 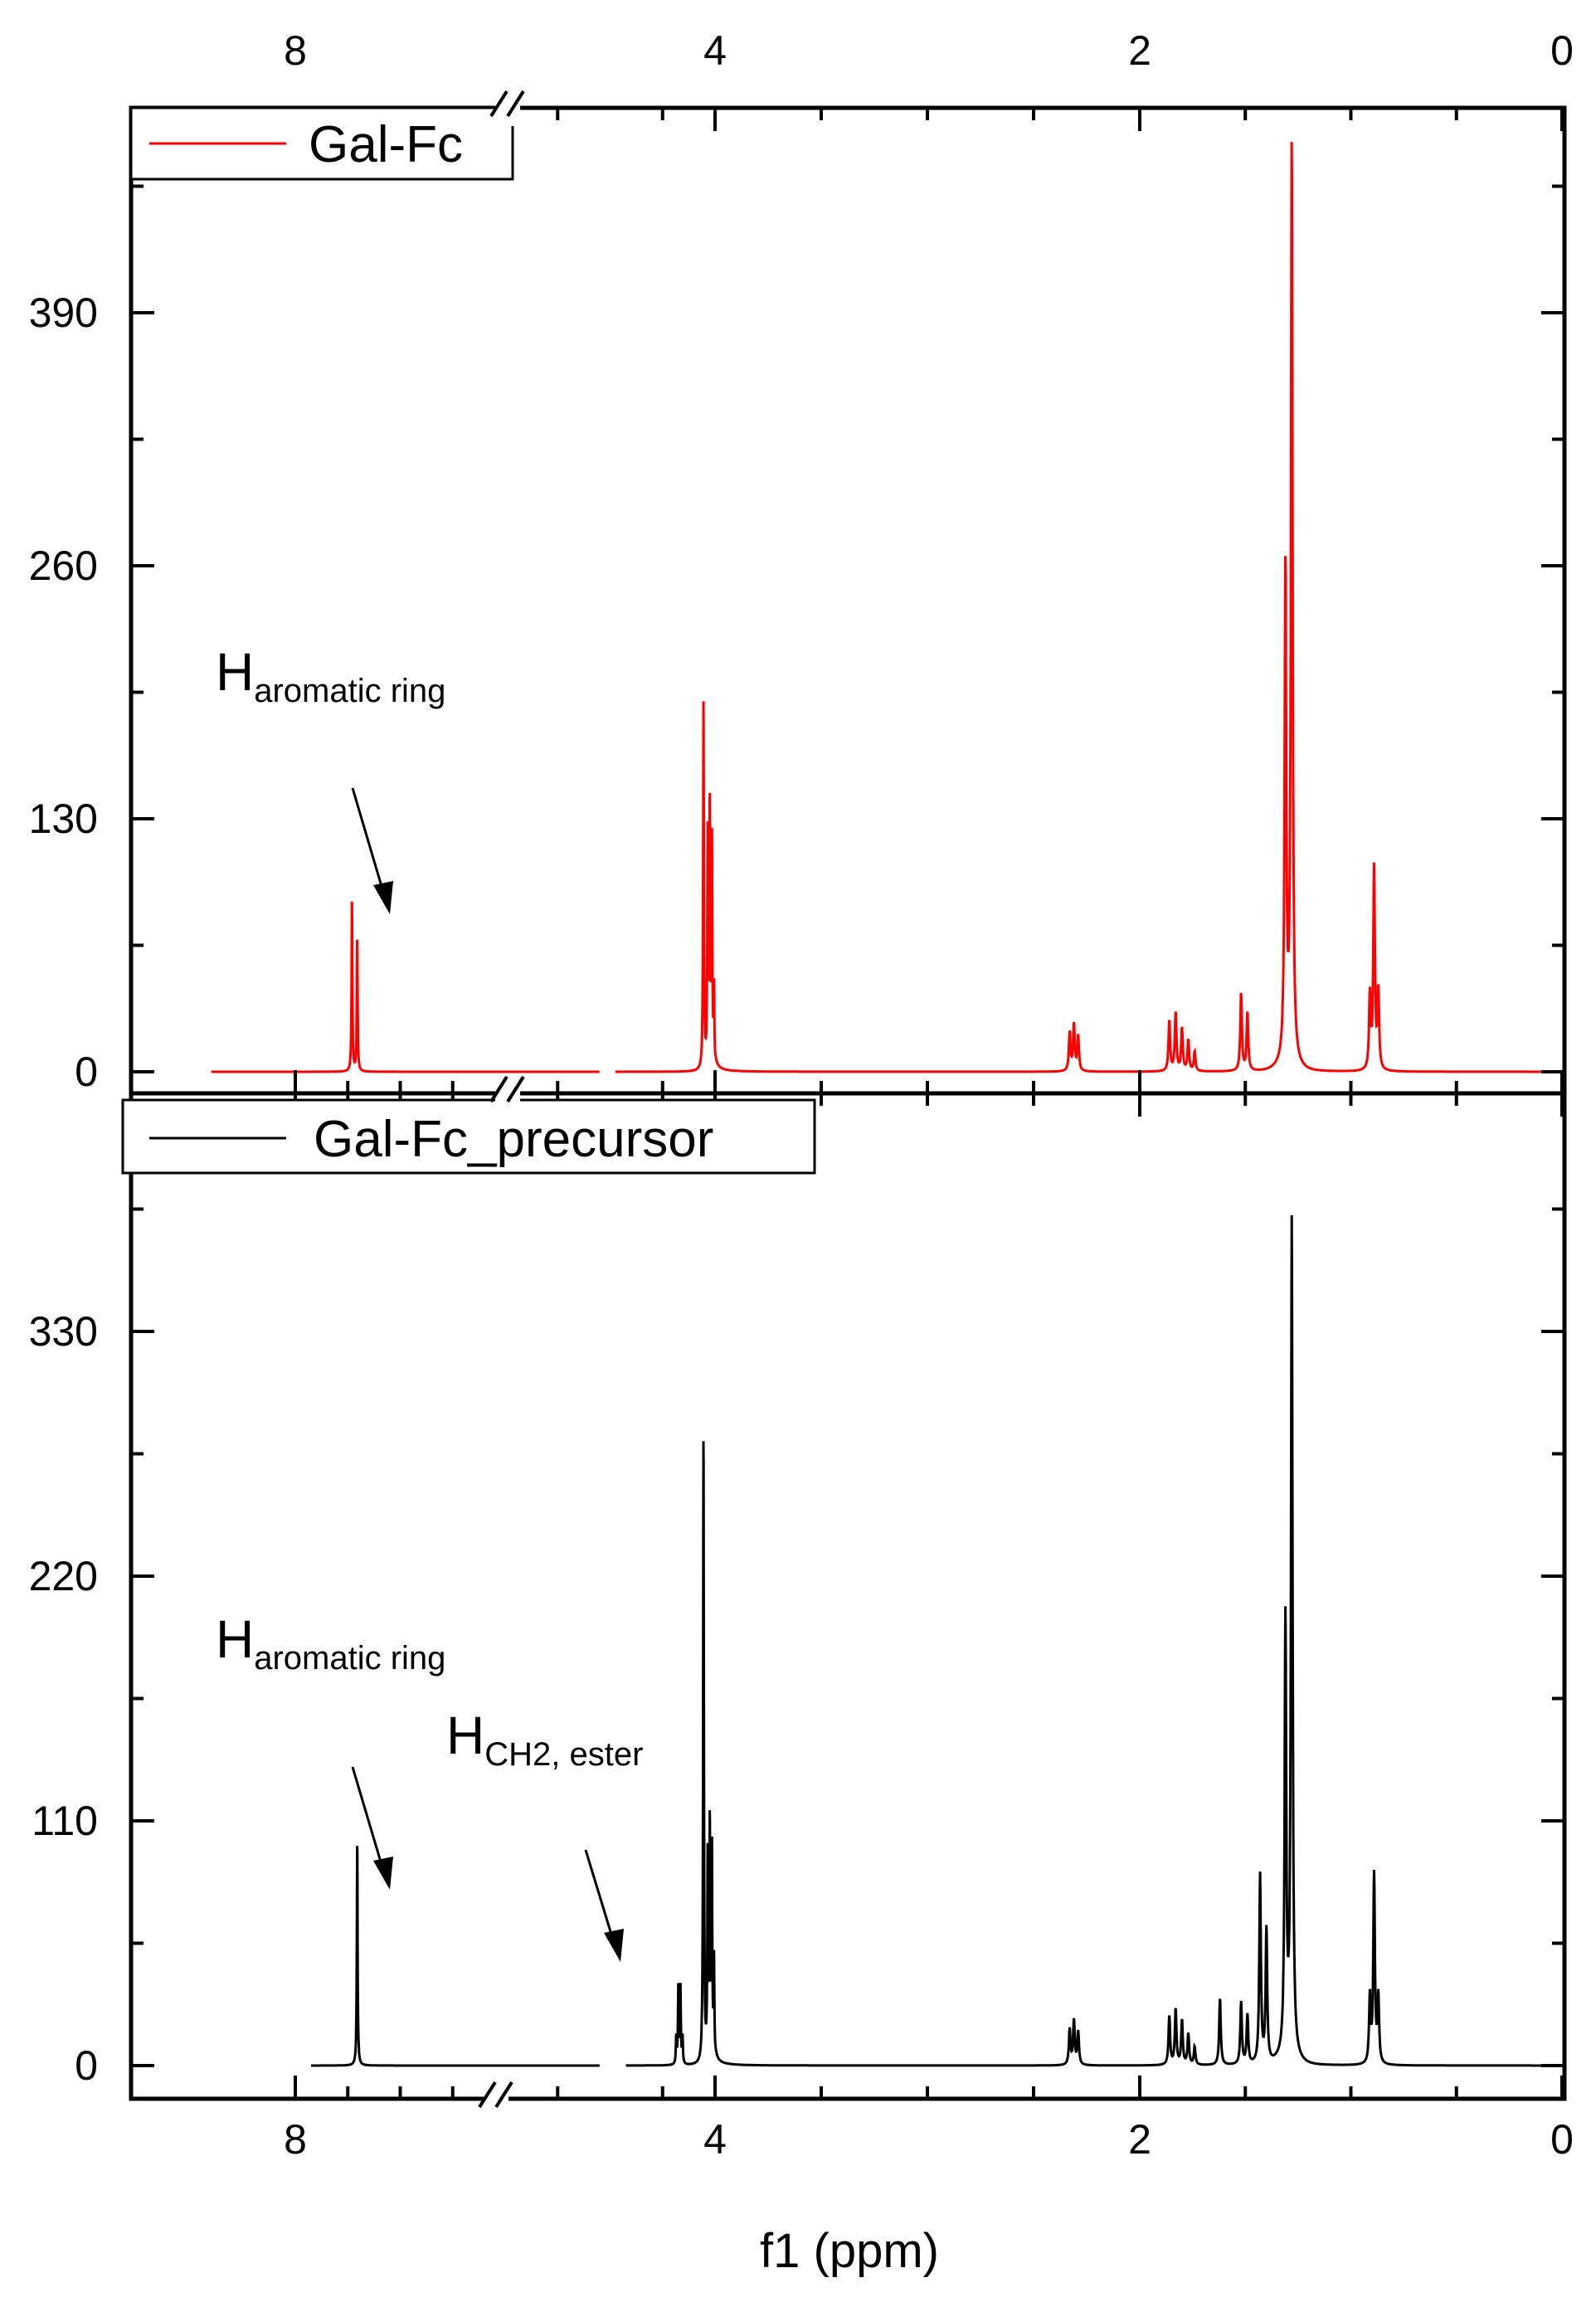 What do you see at coordinates (372, 850) in the screenshot?
I see `top-arrow-aromatic` at bounding box center [372, 850].